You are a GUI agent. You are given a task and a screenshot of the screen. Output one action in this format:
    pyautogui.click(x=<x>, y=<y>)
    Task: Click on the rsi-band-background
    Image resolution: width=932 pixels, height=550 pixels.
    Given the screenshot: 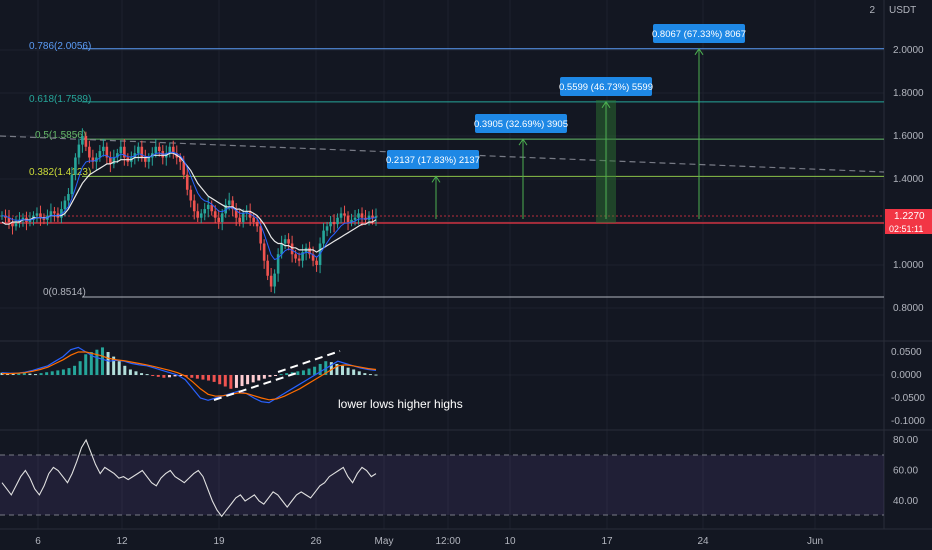 What is the action you would take?
    pyautogui.click(x=442, y=485)
    